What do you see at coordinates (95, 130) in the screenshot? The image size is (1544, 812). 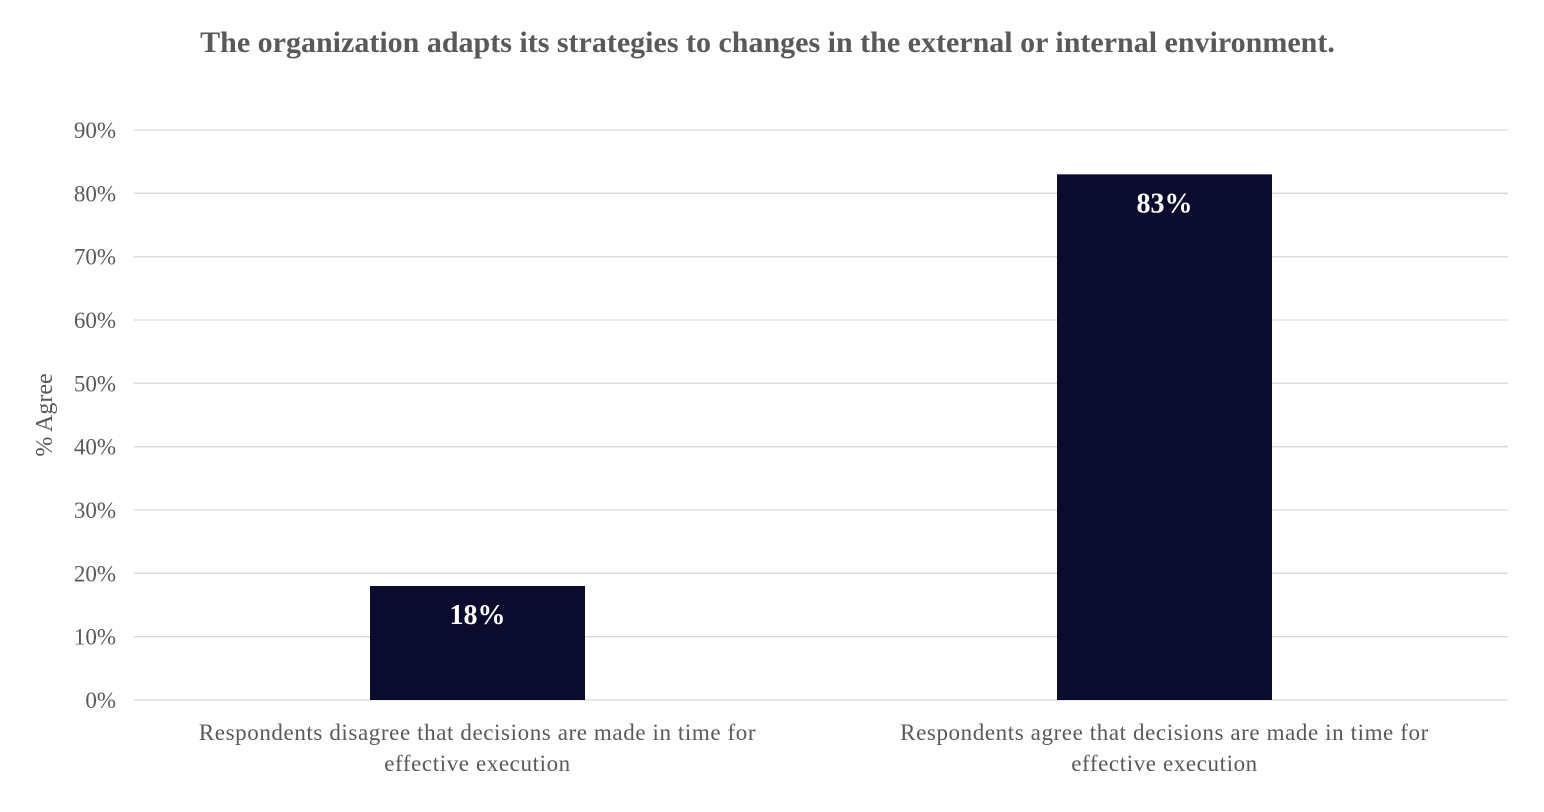 I see `y-tick-label: 90%` at bounding box center [95, 130].